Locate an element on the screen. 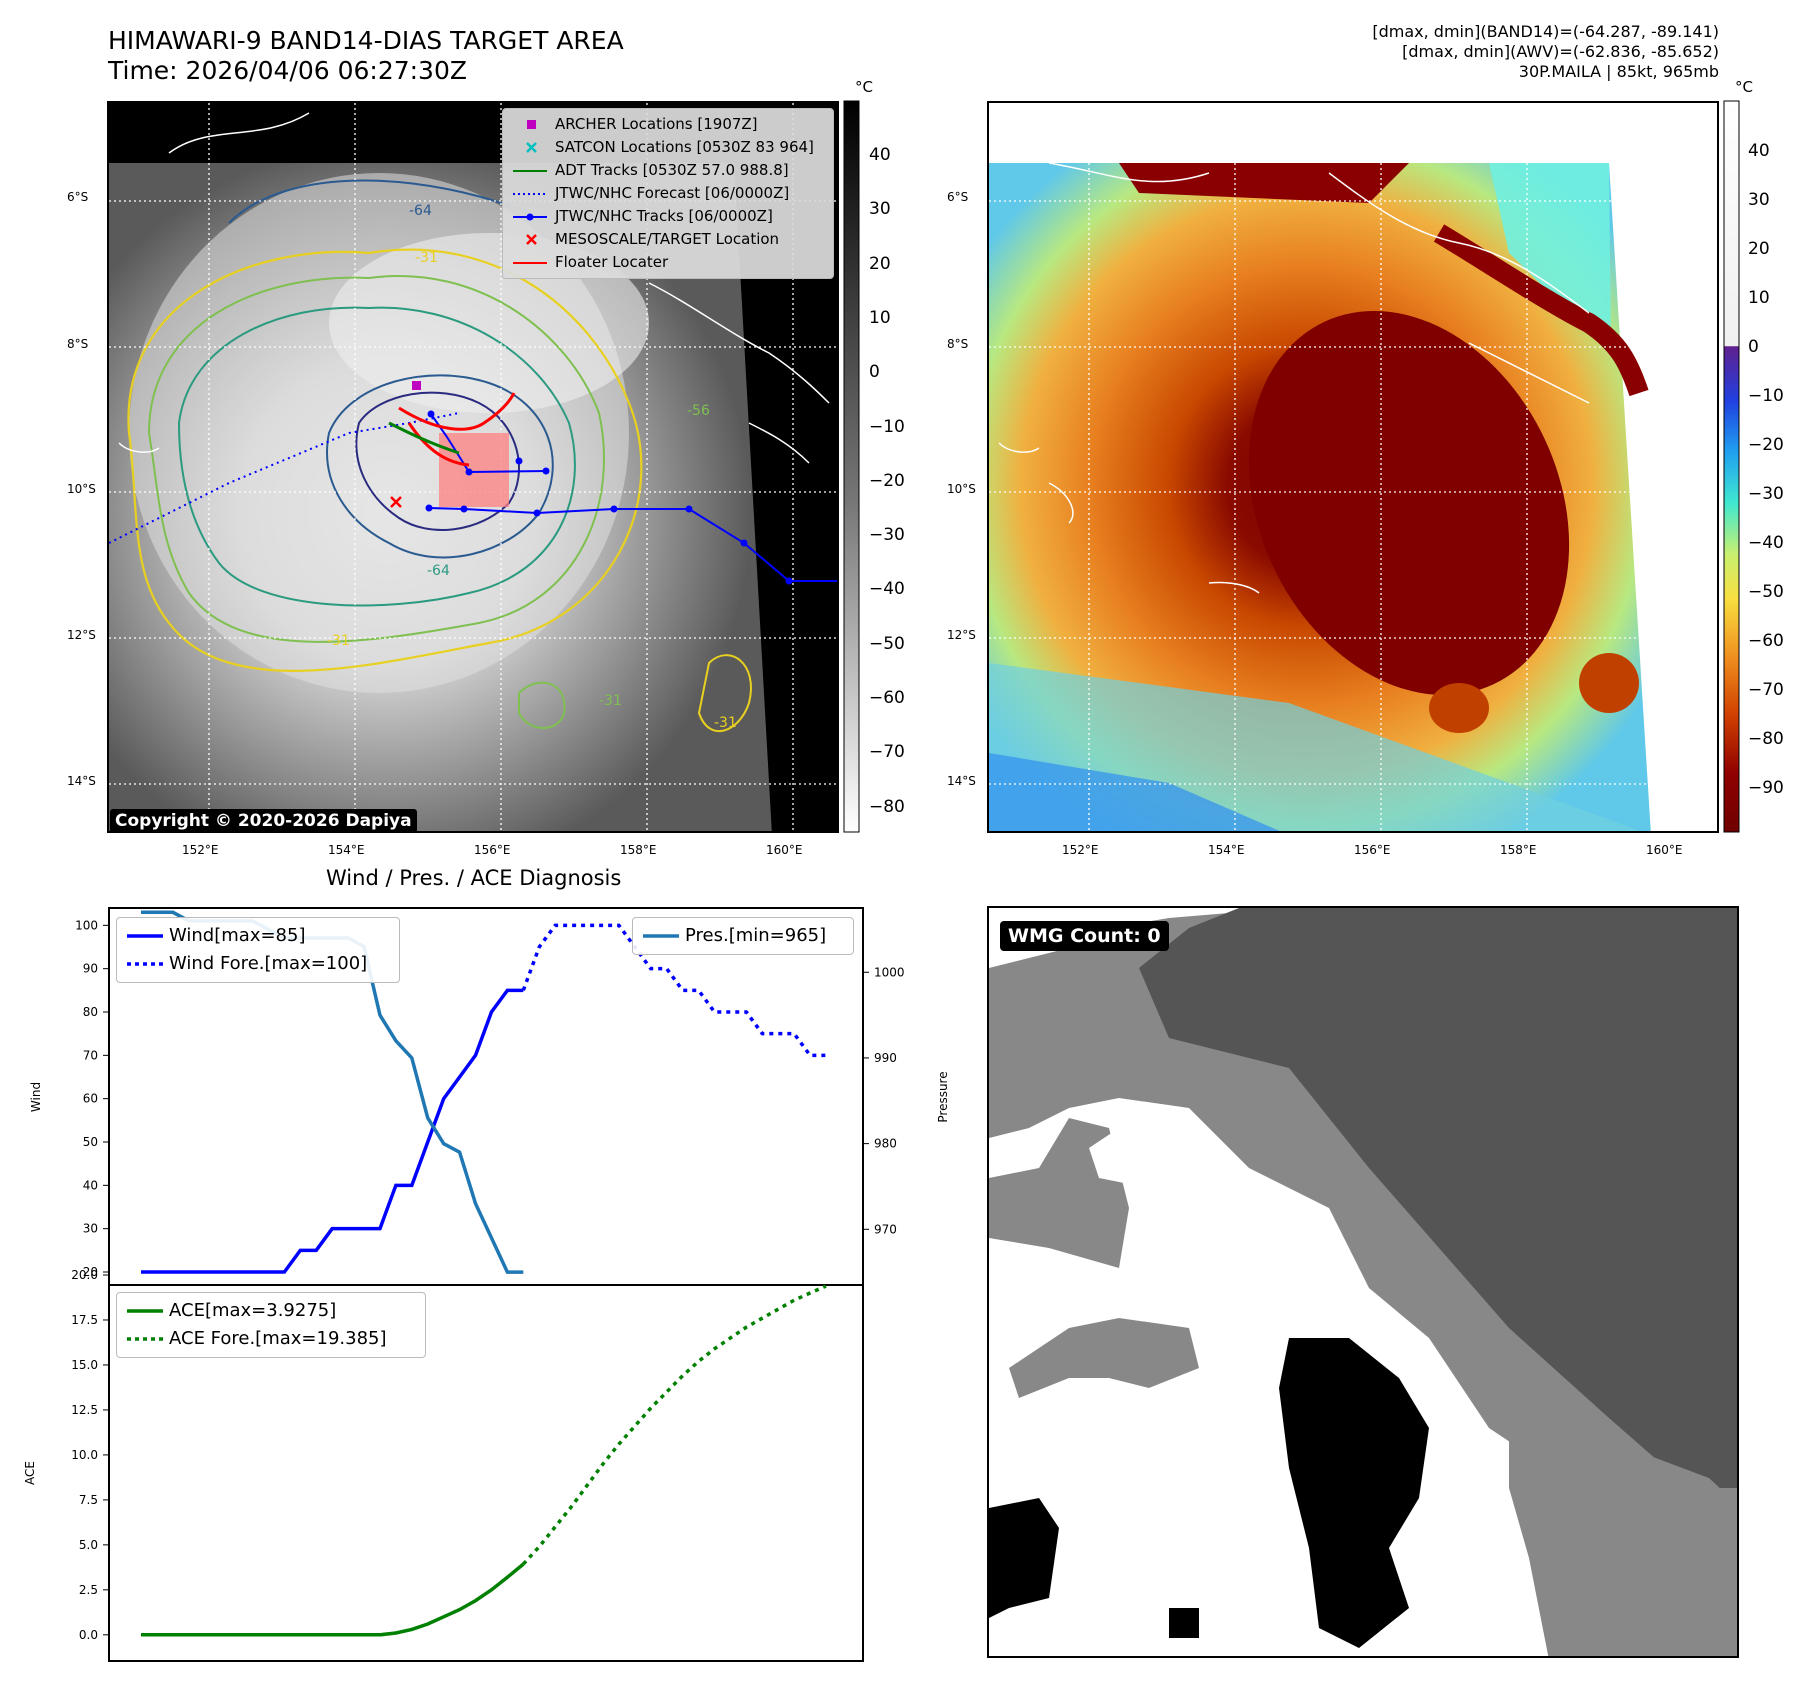 The width and height of the screenshot is (1801, 1690). legend-item-target: MESOSCALE/TARGET Location is located at coordinates (668, 239).